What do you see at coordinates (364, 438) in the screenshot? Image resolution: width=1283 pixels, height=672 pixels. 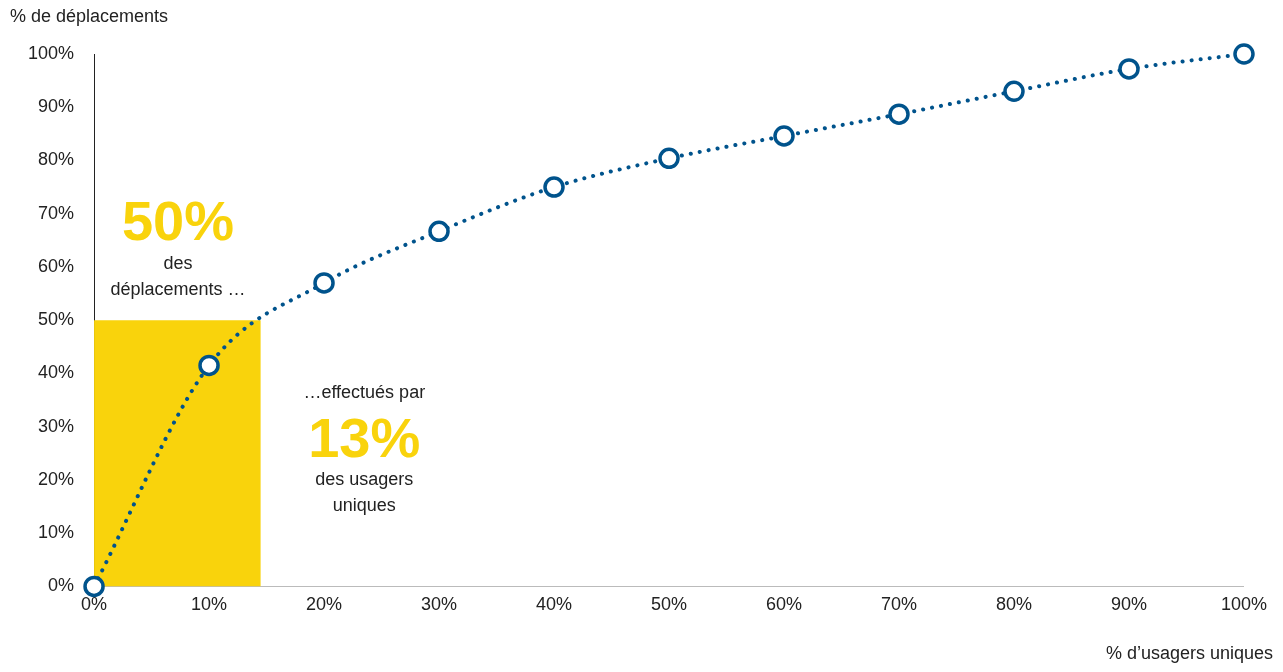 I see `annotation: 13%` at bounding box center [364, 438].